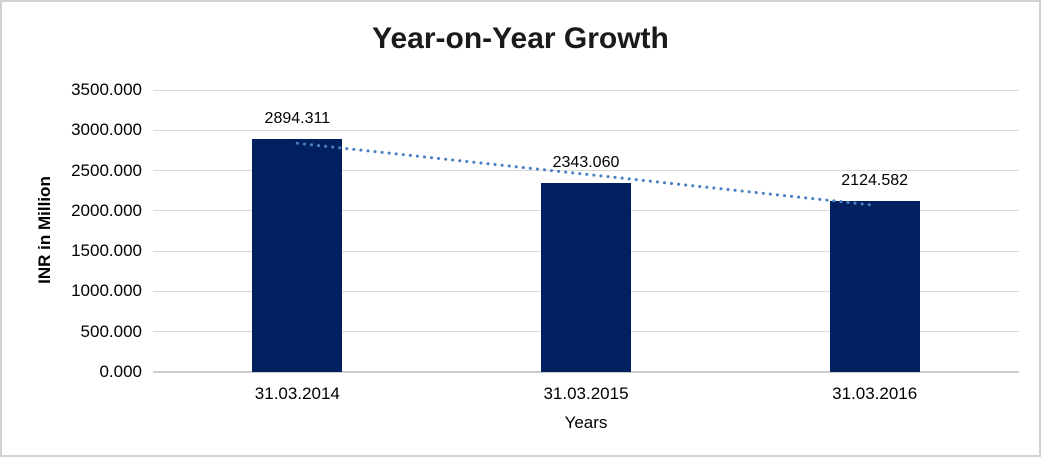 Image resolution: width=1041 pixels, height=457 pixels. Describe the element at coordinates (586, 163) in the screenshot. I see `bar-value-label: 2343.060` at that location.